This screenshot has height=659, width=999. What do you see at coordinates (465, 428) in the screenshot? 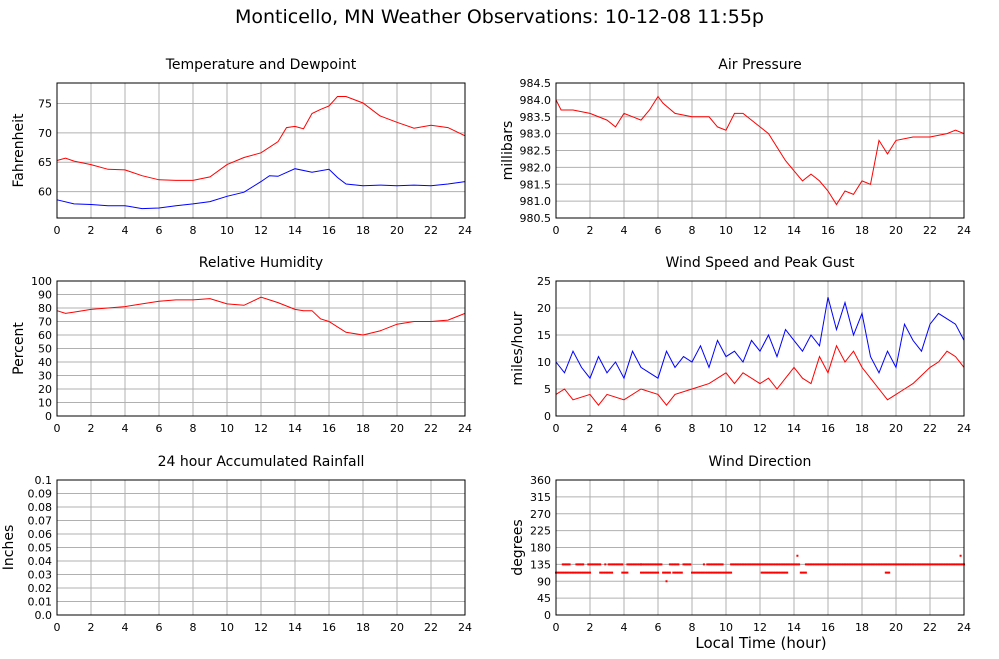
I see `x-tick-label: 24` at bounding box center [465, 428].